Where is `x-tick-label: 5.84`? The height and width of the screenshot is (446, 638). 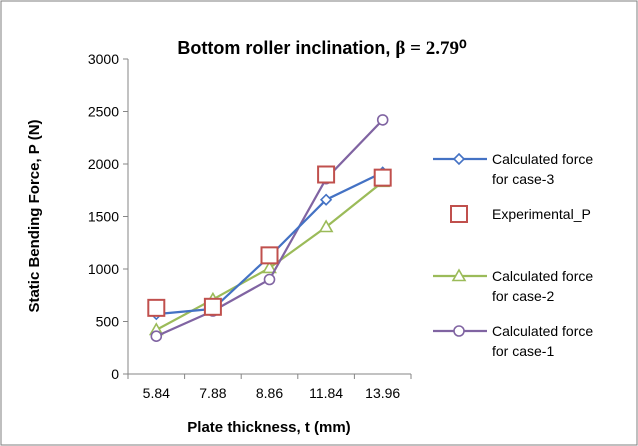
x-tick-label: 5.84 is located at coordinates (156, 393).